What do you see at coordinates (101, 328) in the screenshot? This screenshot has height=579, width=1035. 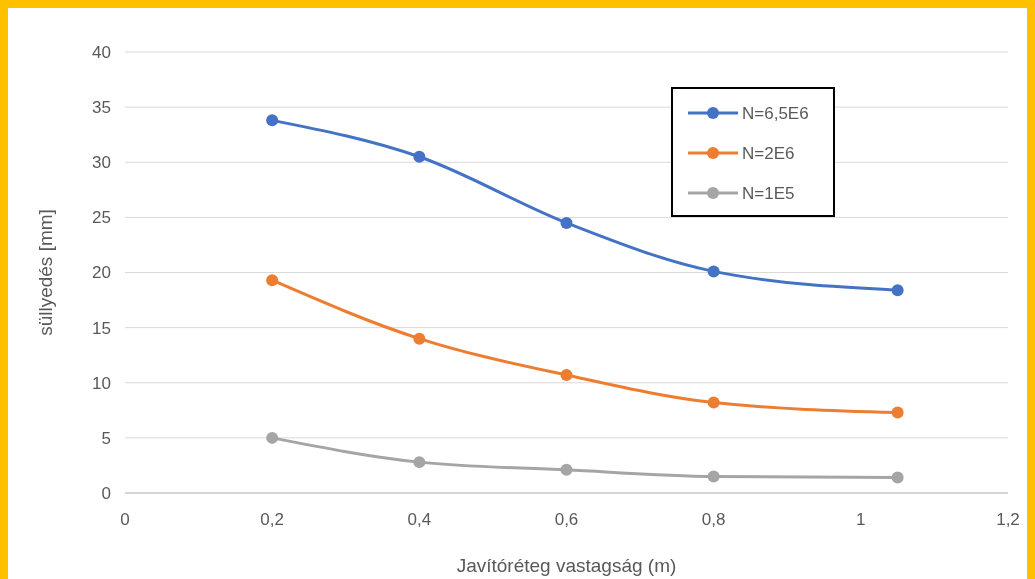 I see `y-tick-label: 15` at bounding box center [101, 328].